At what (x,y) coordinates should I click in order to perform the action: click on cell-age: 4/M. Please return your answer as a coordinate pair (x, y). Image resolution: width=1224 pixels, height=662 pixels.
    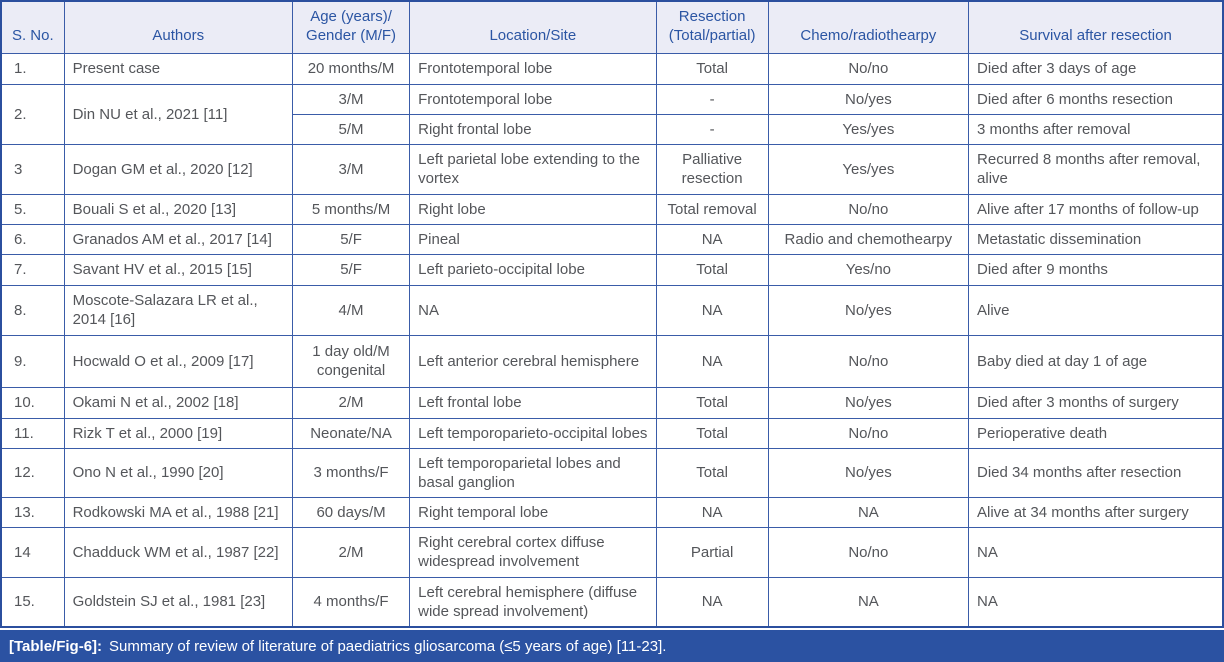
    Looking at the image, I should click on (351, 310).